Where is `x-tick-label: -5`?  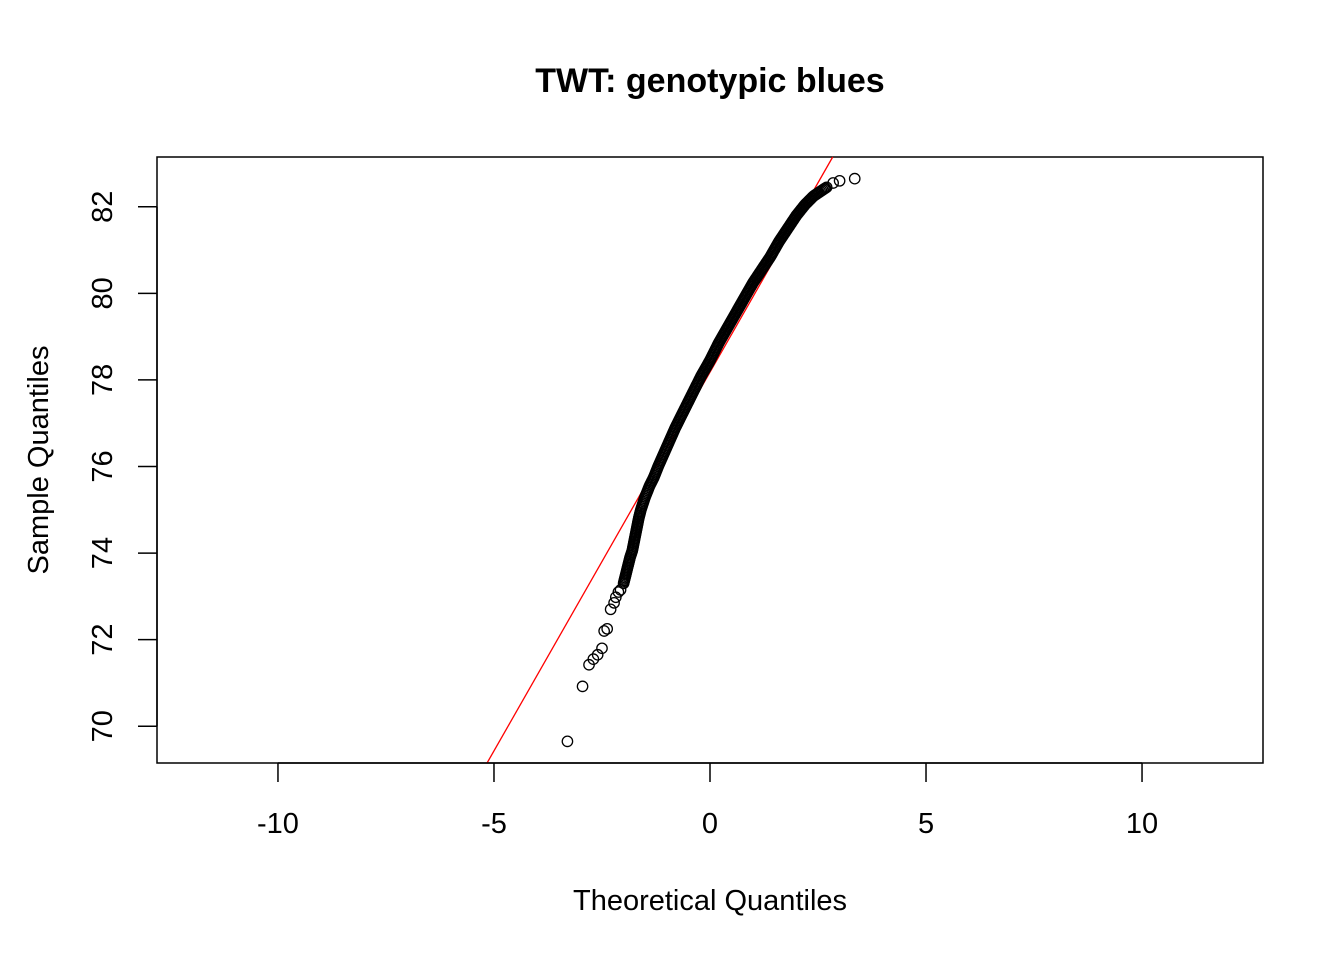 x-tick-label: -5 is located at coordinates (494, 824).